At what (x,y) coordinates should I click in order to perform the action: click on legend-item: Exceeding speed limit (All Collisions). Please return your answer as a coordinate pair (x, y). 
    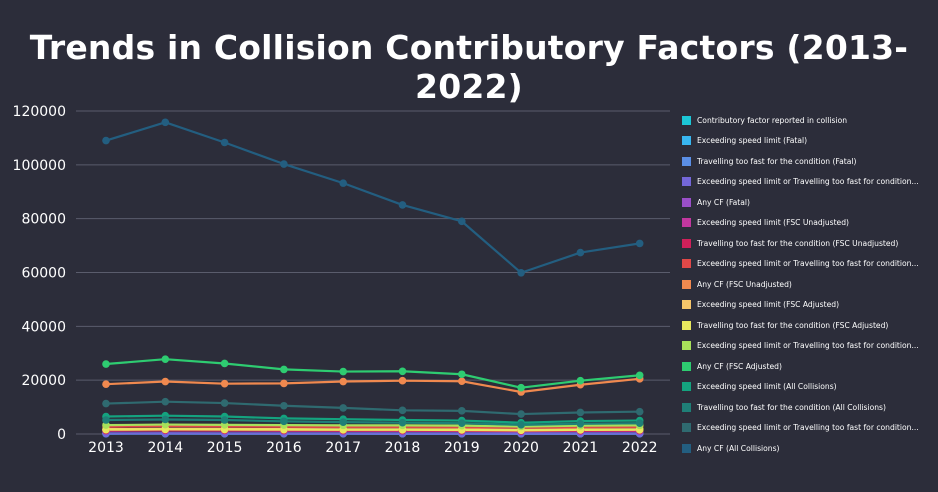
    Looking at the image, I should click on (800, 387).